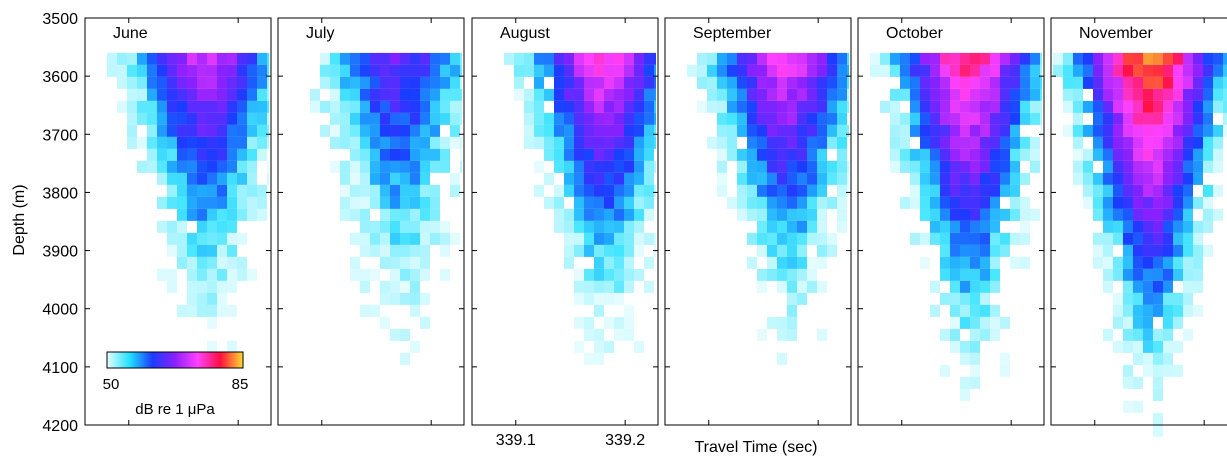 The height and width of the screenshot is (456, 1227). What do you see at coordinates (756, 447) in the screenshot?
I see `x-axis-title: Travel Time (sec)` at bounding box center [756, 447].